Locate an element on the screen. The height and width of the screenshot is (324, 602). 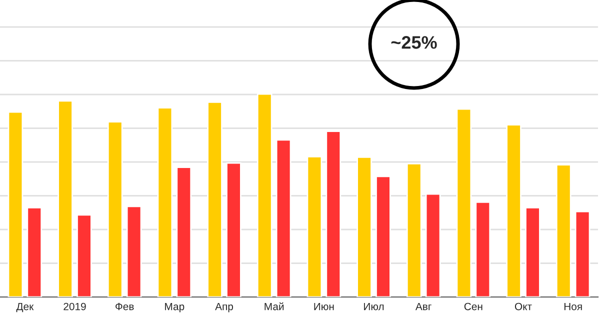
x-tick-label: Мар is located at coordinates (174, 307).